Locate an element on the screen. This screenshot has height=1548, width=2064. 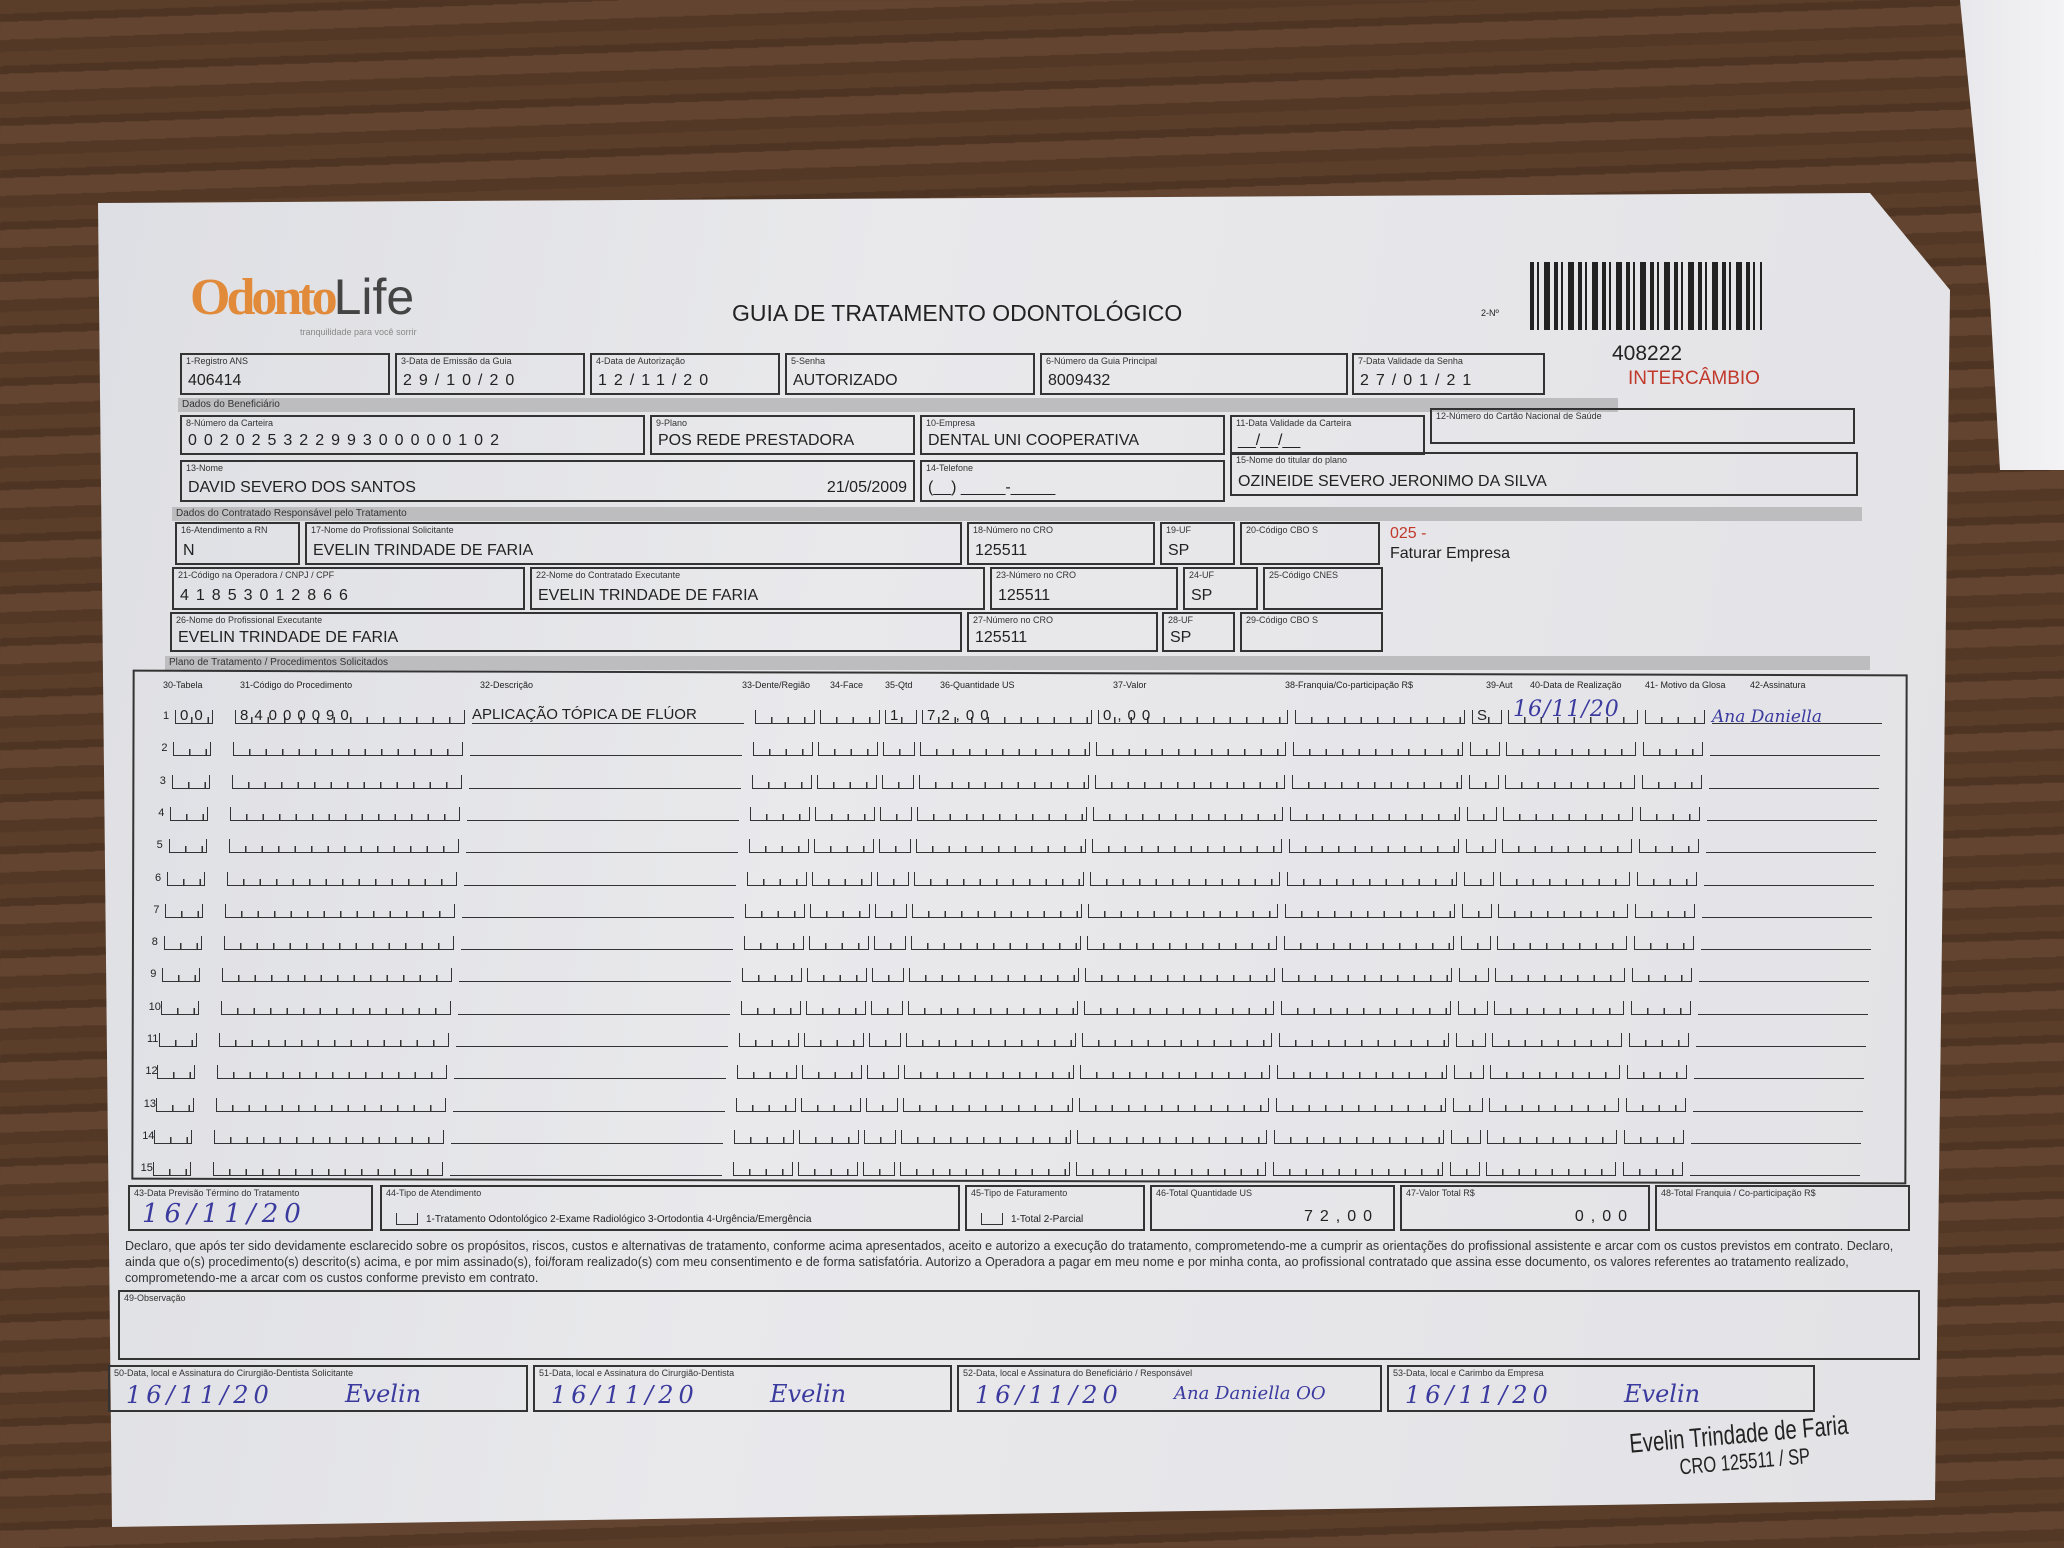
cro23-field: 23-Número no CRO 125511 is located at coordinates (1084, 588).